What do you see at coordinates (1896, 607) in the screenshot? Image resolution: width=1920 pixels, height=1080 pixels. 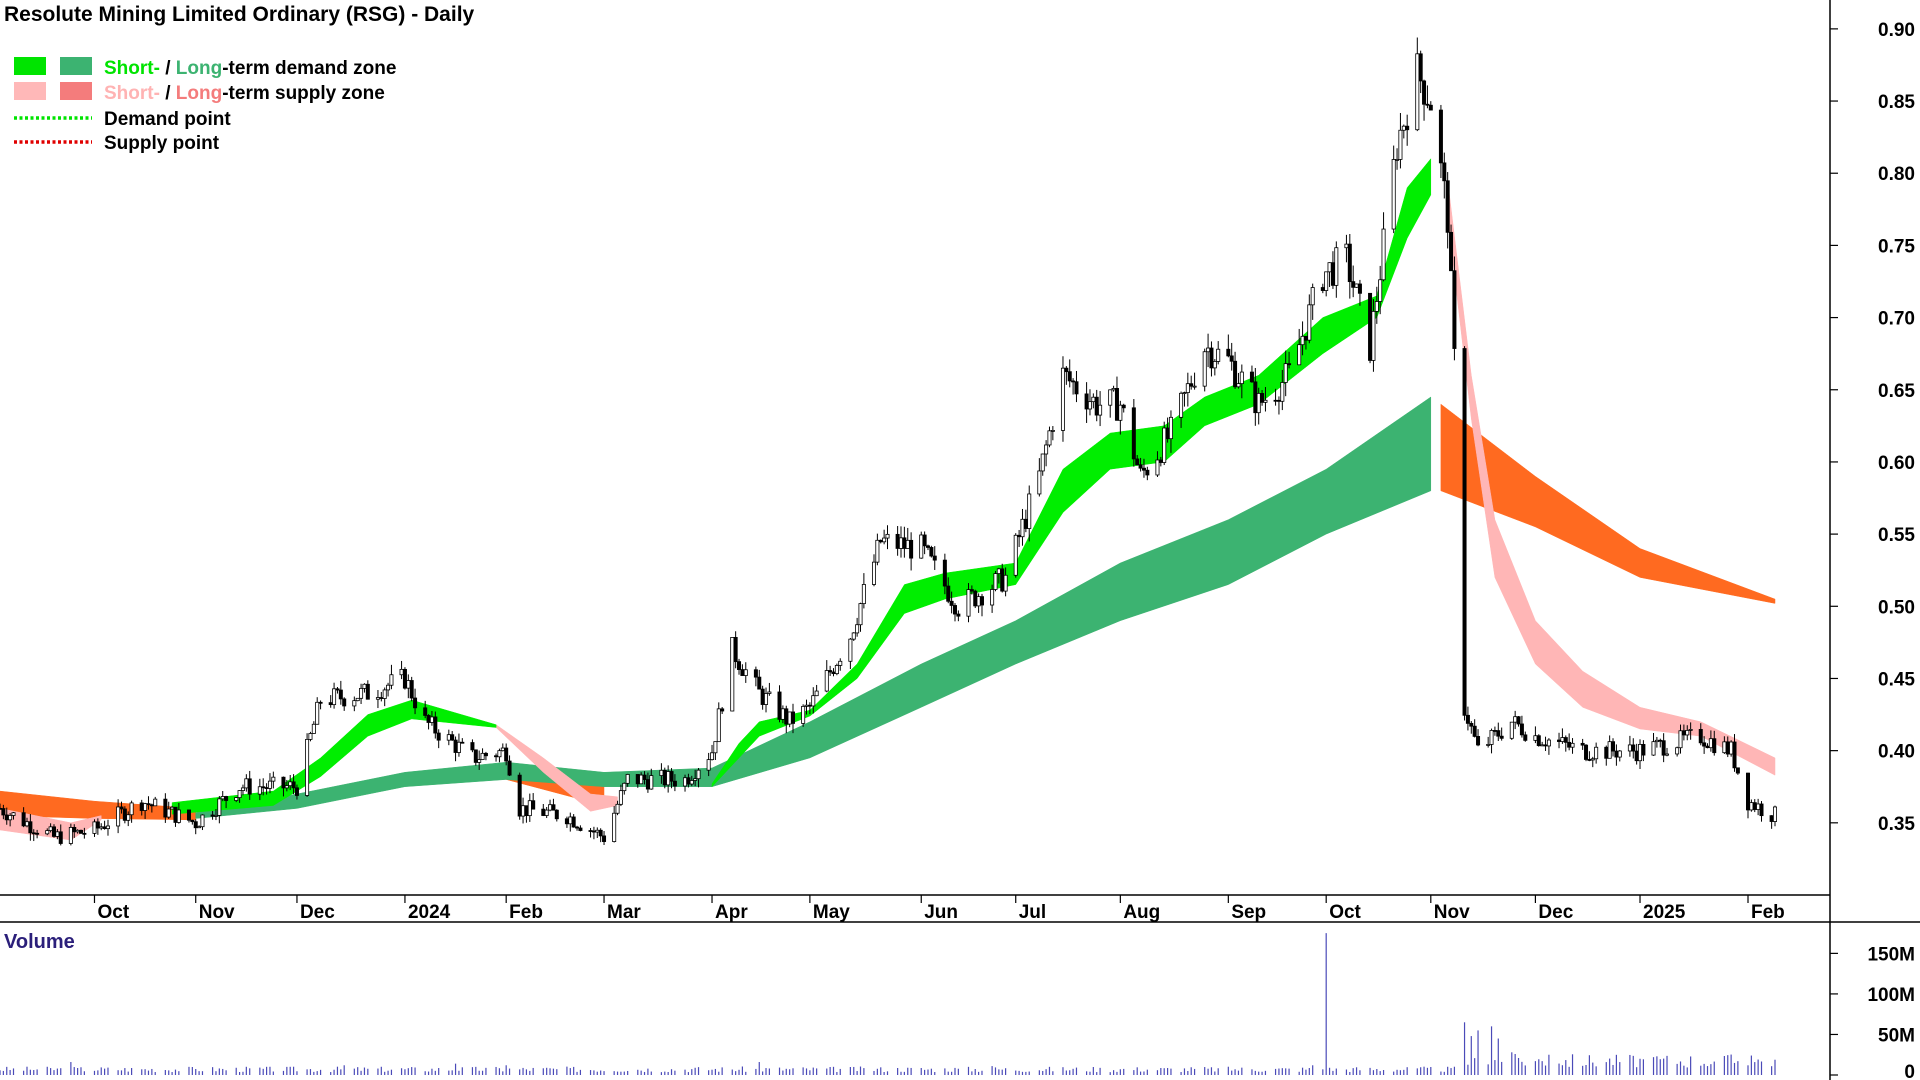 I see `price-tick-label: 0.50` at bounding box center [1896, 607].